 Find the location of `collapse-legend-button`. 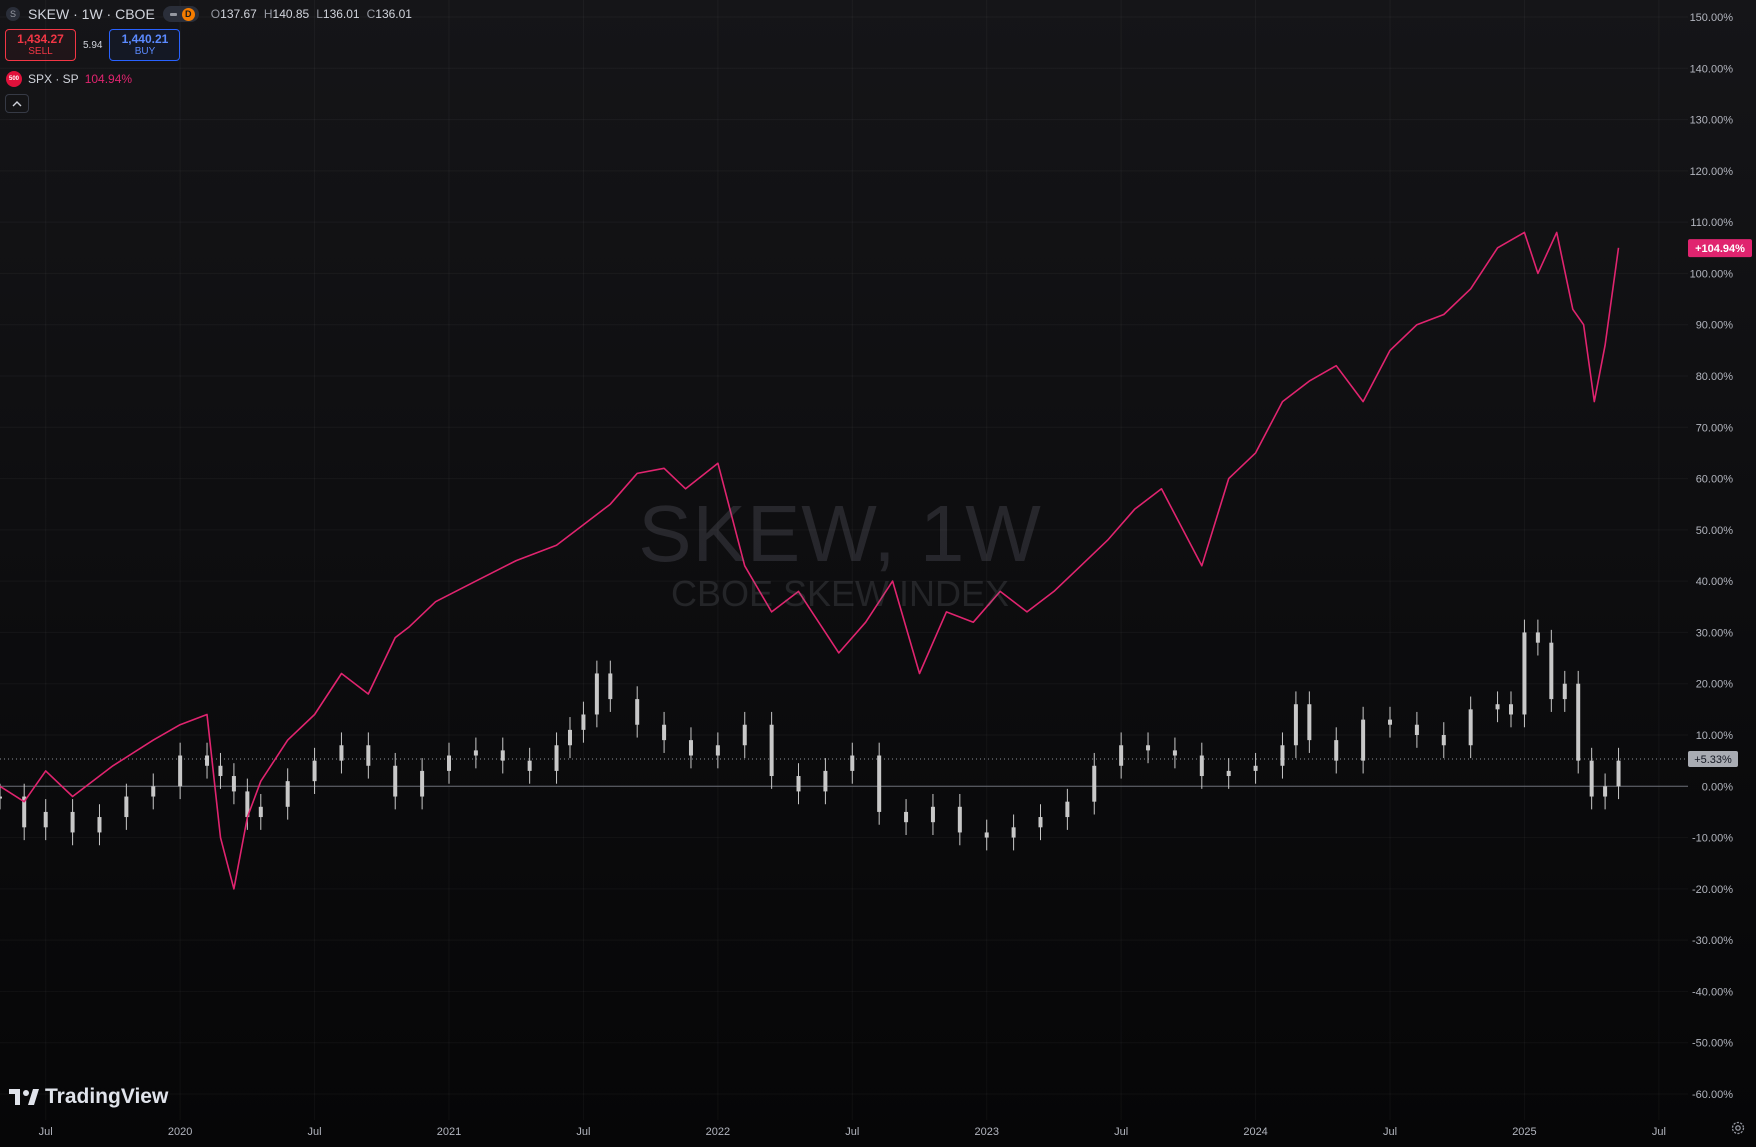

collapse-legend-button is located at coordinates (17, 103).